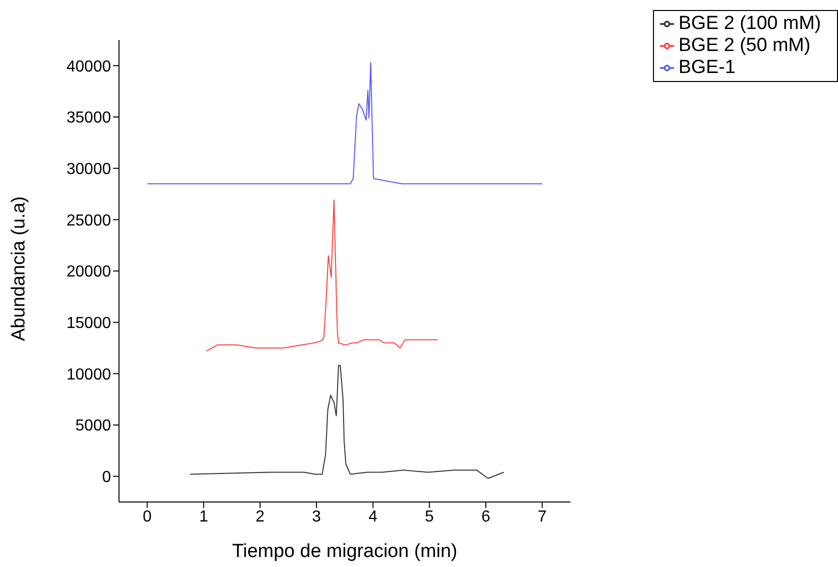  I want to click on y-tick-label: 15000, so click(89, 323).